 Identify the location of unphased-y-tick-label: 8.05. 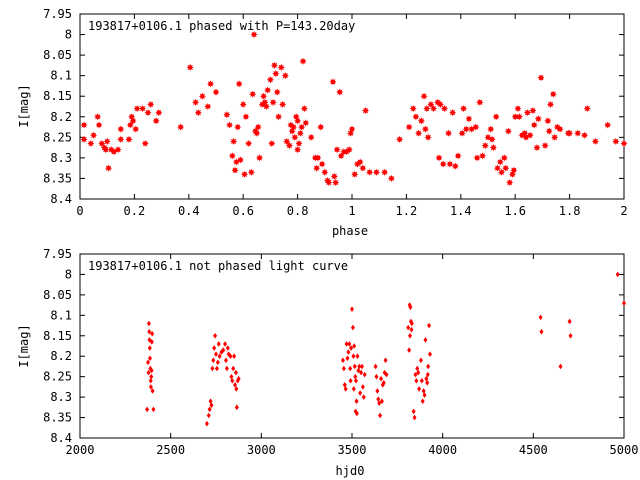
(57, 295).